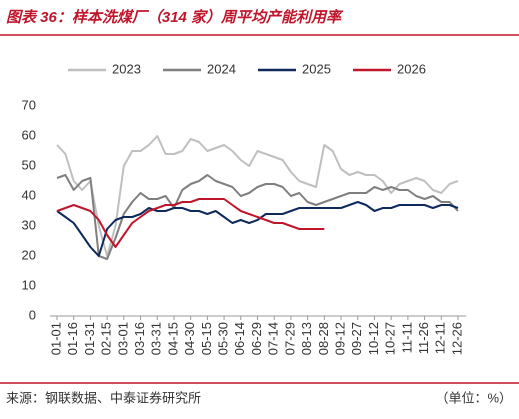 The width and height of the screenshot is (519, 419). What do you see at coordinates (175, 17) in the screenshot?
I see `chart-title: 图表 36：样本洗煤厂（314 家）周平均产能利用率` at bounding box center [175, 17].